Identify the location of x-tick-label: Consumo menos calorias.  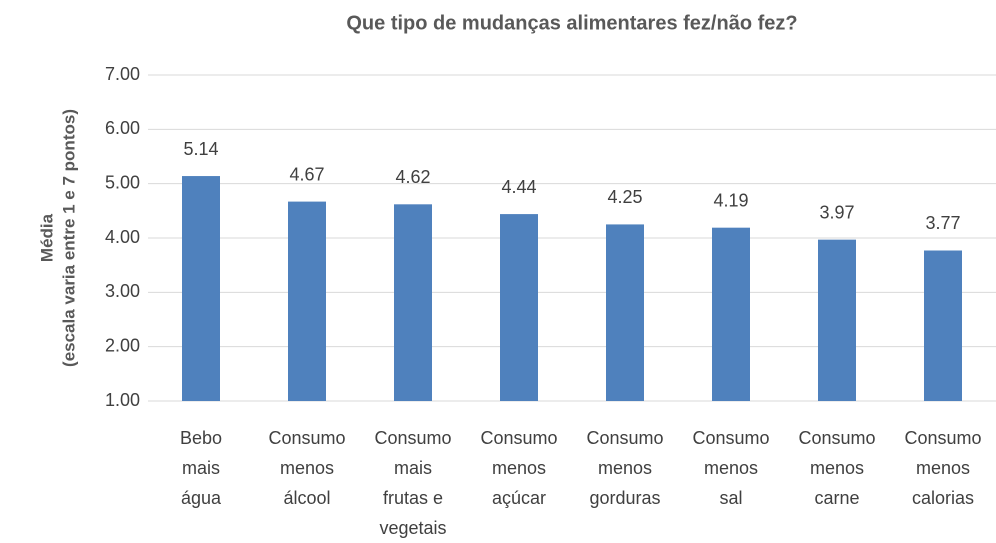
(943, 468).